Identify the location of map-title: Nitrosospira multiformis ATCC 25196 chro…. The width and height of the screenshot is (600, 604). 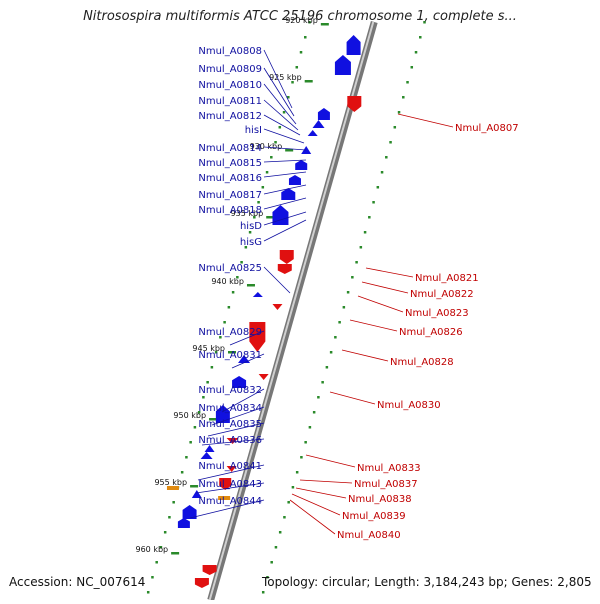
(300, 16).